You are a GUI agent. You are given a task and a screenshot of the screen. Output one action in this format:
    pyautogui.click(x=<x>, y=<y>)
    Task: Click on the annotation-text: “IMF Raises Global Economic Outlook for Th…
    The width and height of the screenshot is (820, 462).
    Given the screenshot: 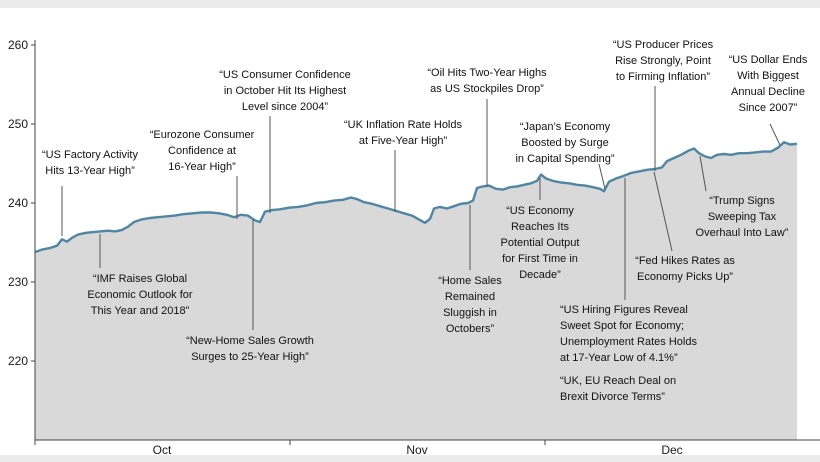 What is the action you would take?
    pyautogui.click(x=139, y=295)
    